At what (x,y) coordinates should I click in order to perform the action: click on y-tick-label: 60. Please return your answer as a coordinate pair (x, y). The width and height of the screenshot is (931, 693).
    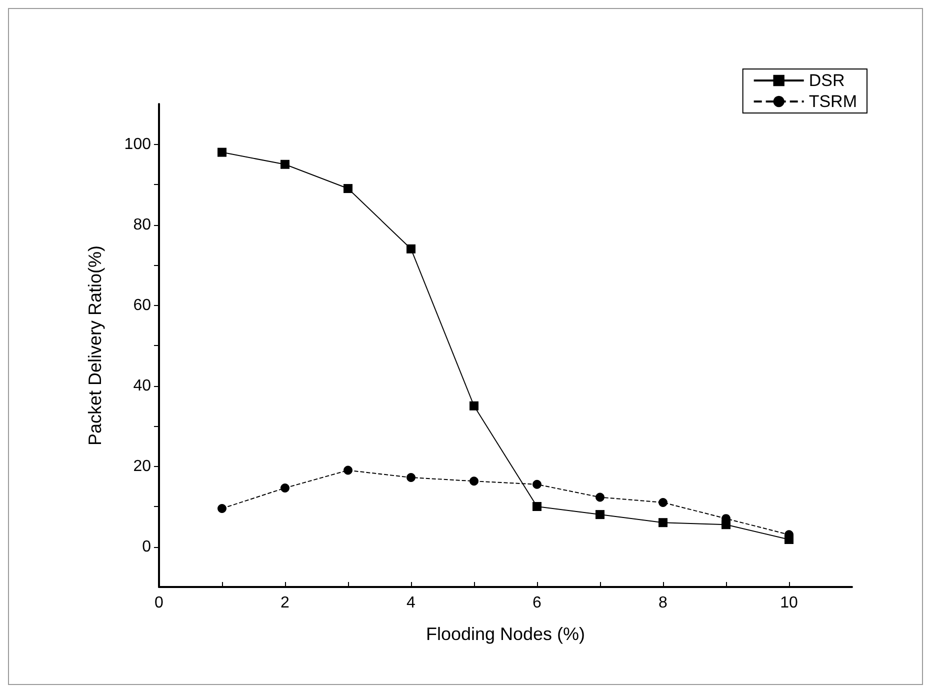
    Looking at the image, I should click on (142, 305).